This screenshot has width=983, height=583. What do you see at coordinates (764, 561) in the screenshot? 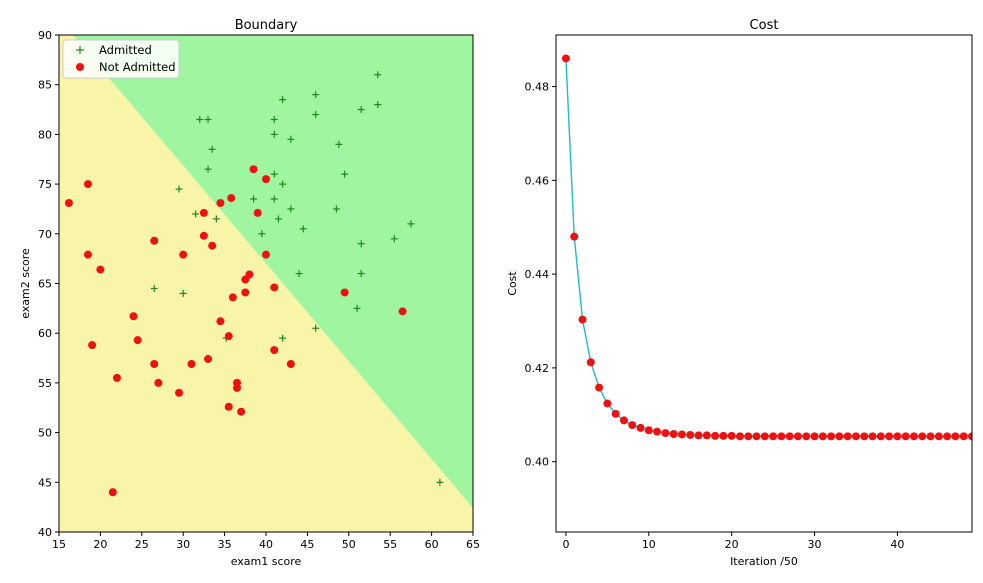
I see `cost-x-label: Iteration /50` at bounding box center [764, 561].